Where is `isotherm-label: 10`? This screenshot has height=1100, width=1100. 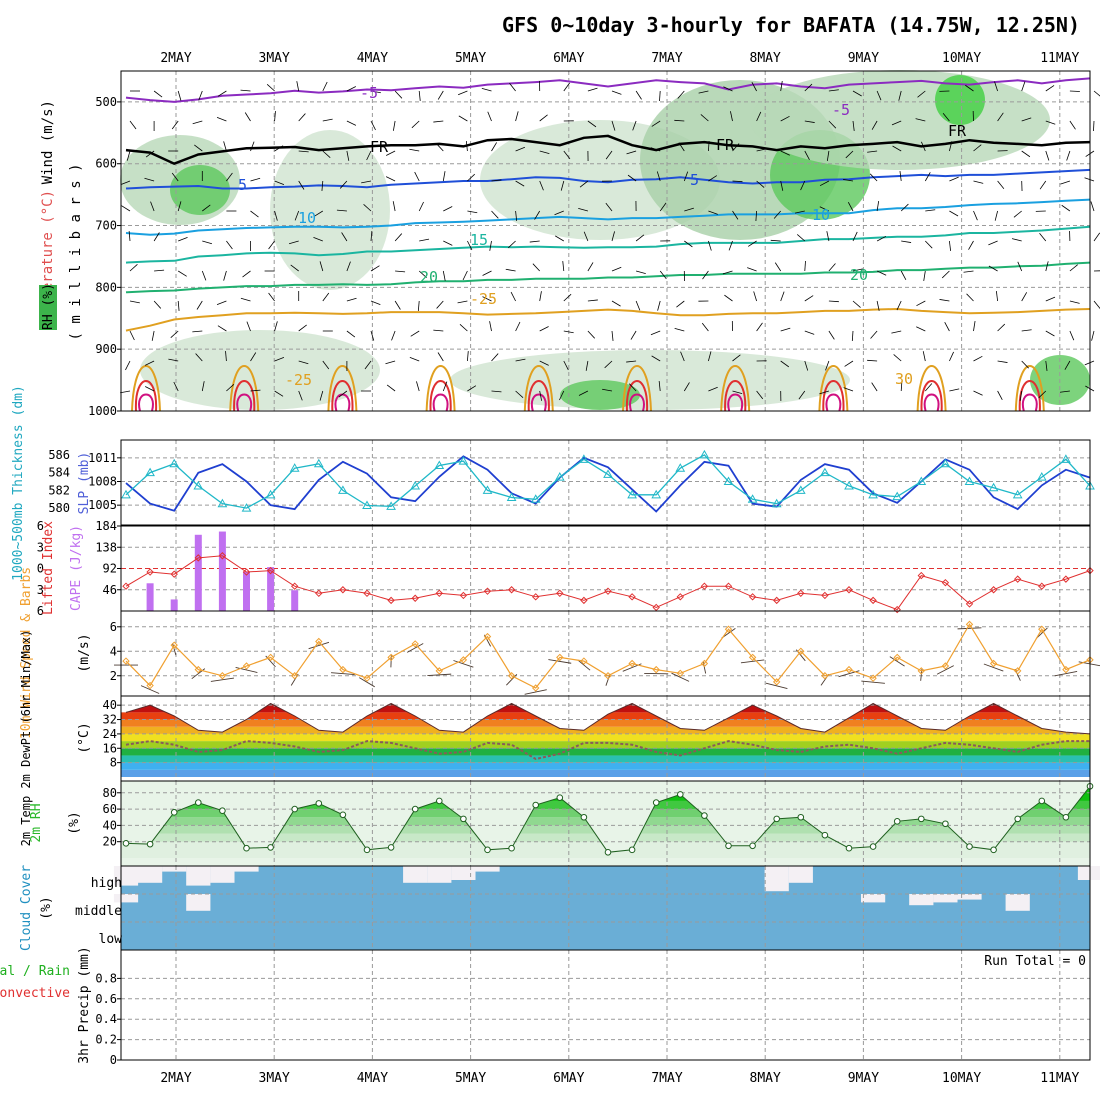 isotherm-label: 10 is located at coordinates (307, 218).